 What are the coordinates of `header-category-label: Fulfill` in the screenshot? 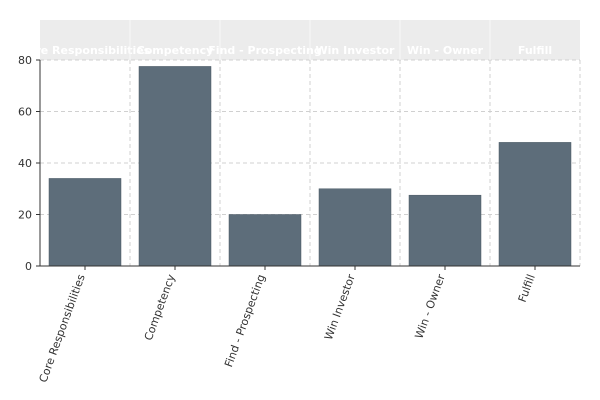 It's located at (535, 50).